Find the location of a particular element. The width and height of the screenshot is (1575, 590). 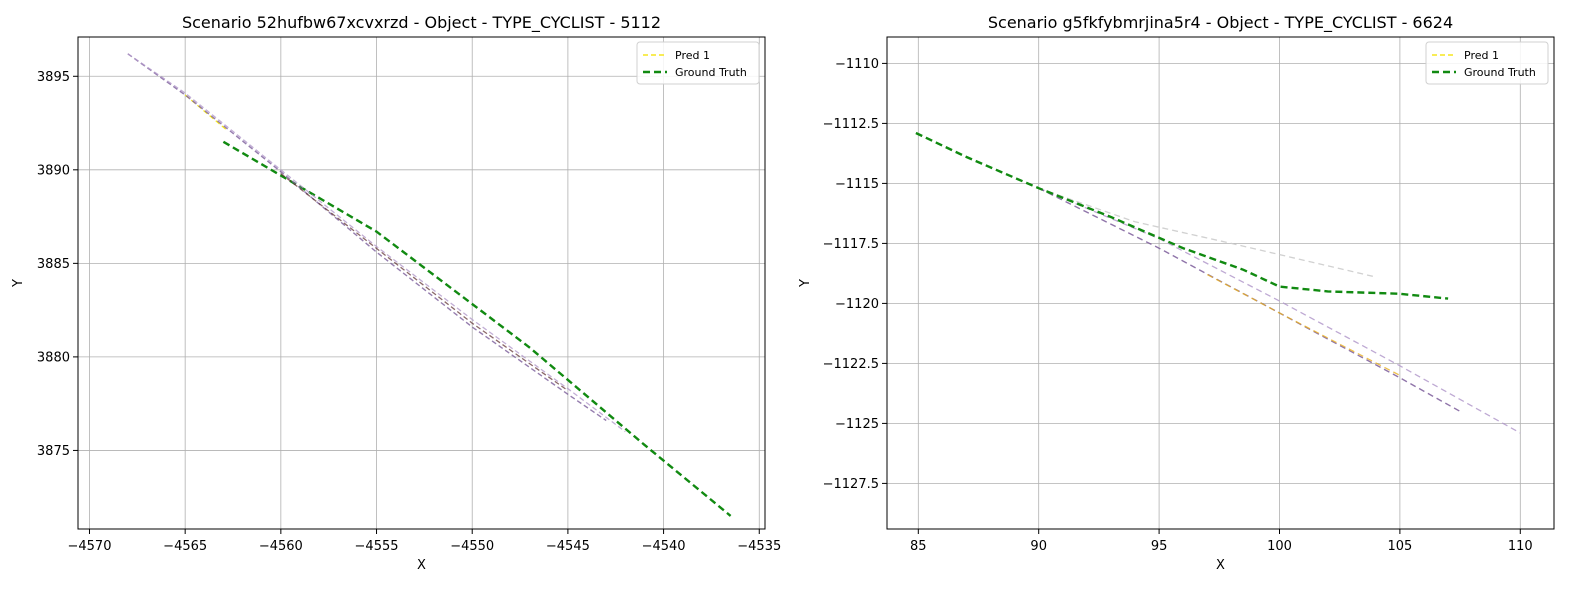

x-tick-label: 100 is located at coordinates (1279, 546).